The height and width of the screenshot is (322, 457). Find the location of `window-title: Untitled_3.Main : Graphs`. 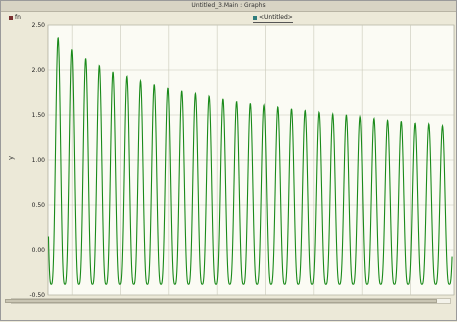

window-title: Untitled_3.Main : Graphs is located at coordinates (228, 6).